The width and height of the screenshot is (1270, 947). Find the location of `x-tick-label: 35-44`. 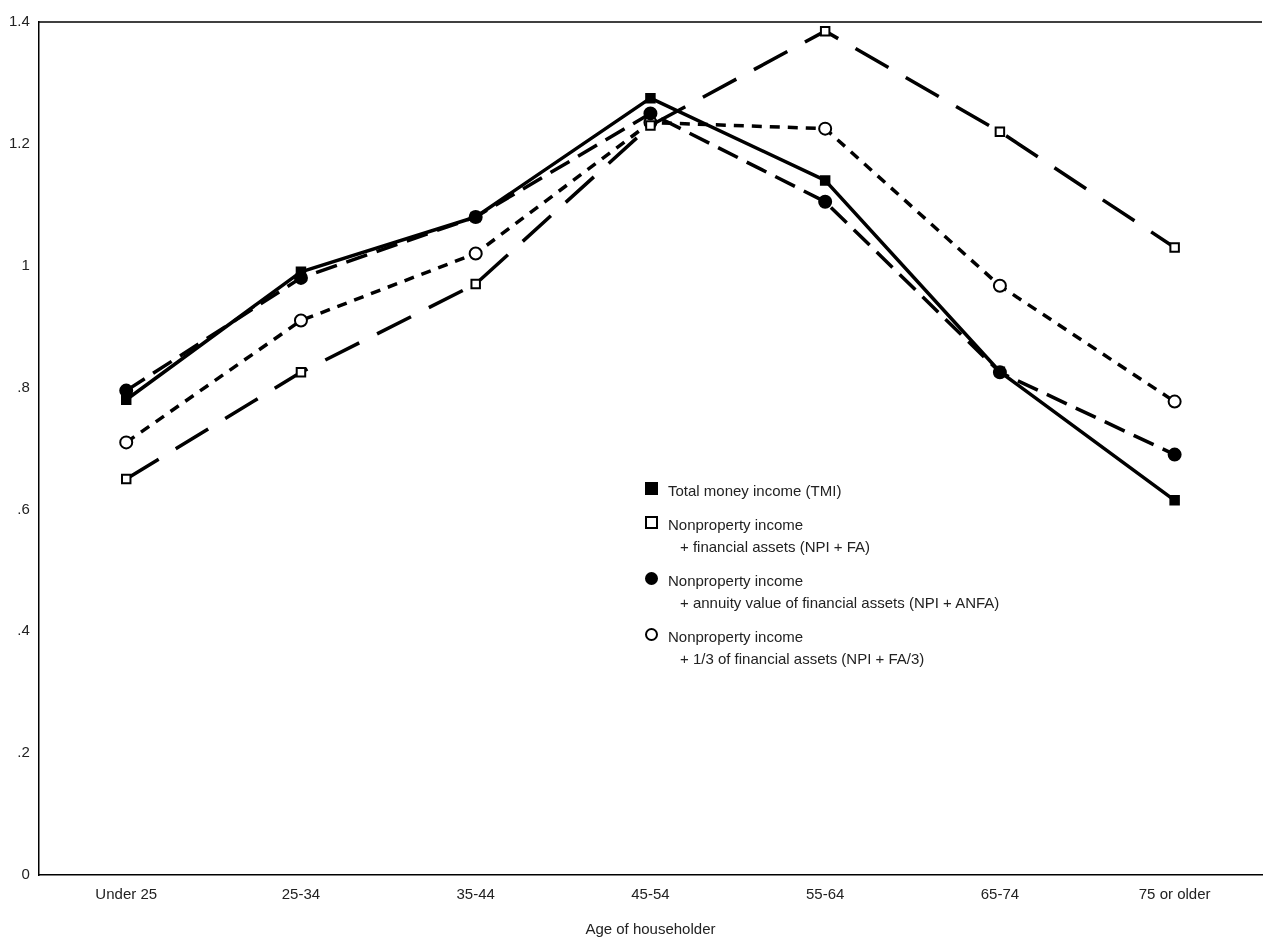

x-tick-label: 35-44 is located at coordinates (475, 894).